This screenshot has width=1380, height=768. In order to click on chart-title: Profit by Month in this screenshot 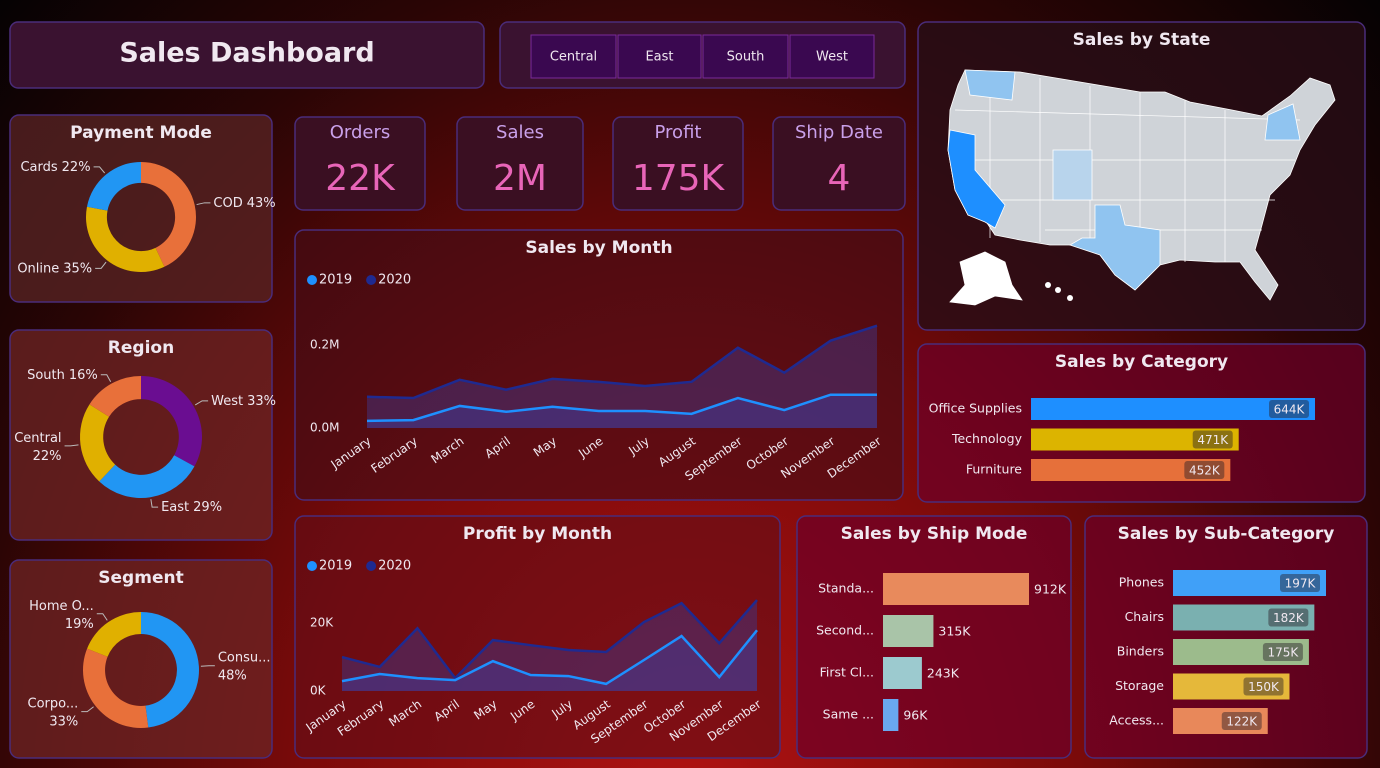, I will do `click(537, 534)`.